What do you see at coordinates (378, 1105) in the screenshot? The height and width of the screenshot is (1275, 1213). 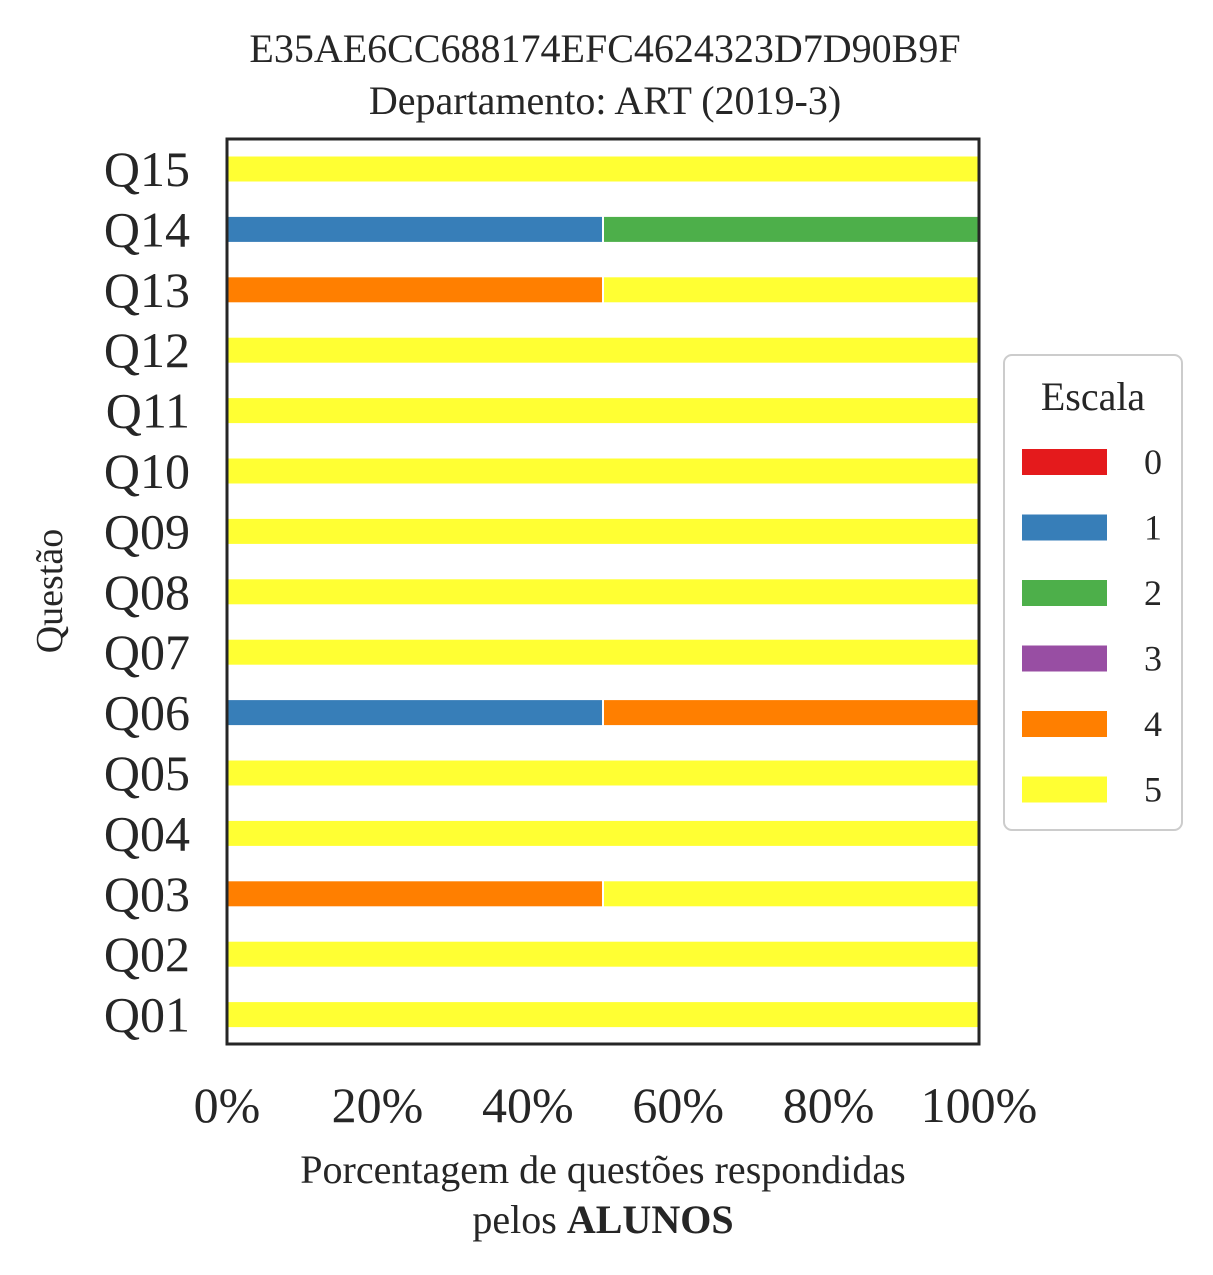 I see `x-tick-20: 20%` at bounding box center [378, 1105].